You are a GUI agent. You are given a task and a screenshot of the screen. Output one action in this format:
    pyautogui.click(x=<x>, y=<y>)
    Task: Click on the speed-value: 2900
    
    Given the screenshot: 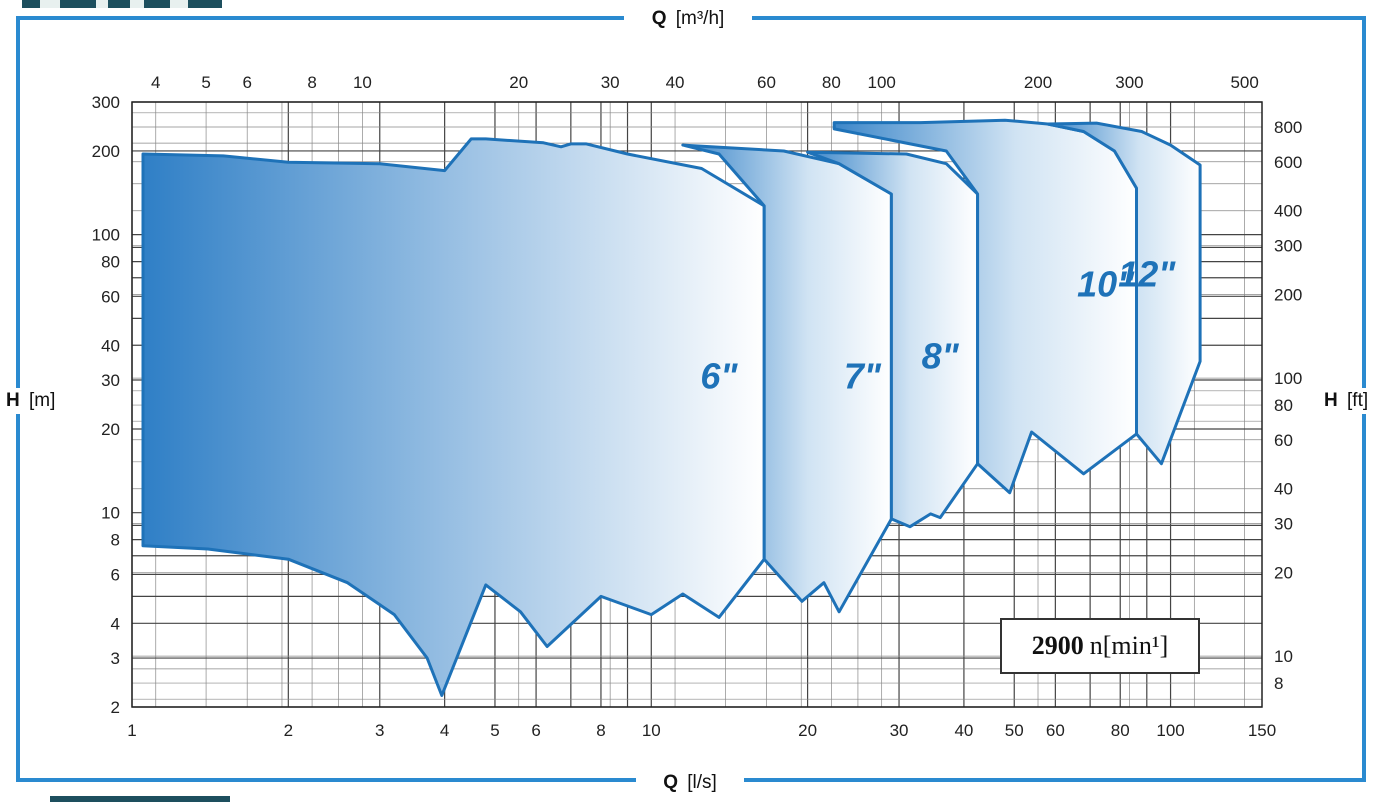 What is the action you would take?
    pyautogui.click(x=1057, y=645)
    